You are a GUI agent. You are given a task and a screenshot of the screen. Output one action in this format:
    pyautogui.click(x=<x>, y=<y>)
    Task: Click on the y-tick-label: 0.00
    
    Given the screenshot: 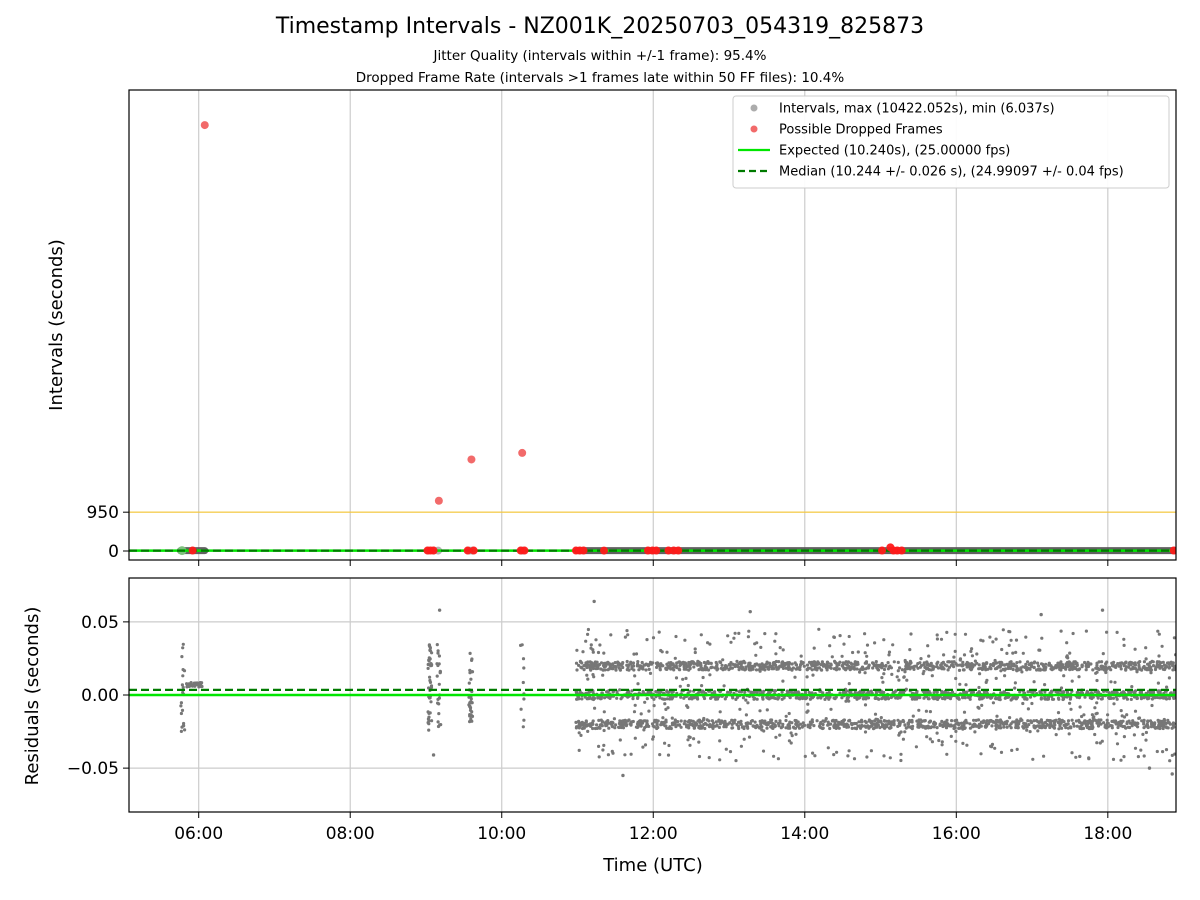 What is the action you would take?
    pyautogui.click(x=100, y=696)
    